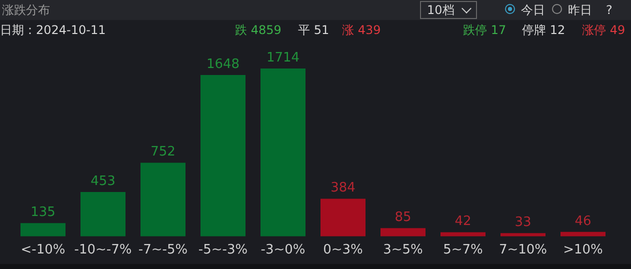 This screenshot has width=631, height=269. Describe the element at coordinates (283, 250) in the screenshot. I see `x-tick-label: -3~0%` at that location.